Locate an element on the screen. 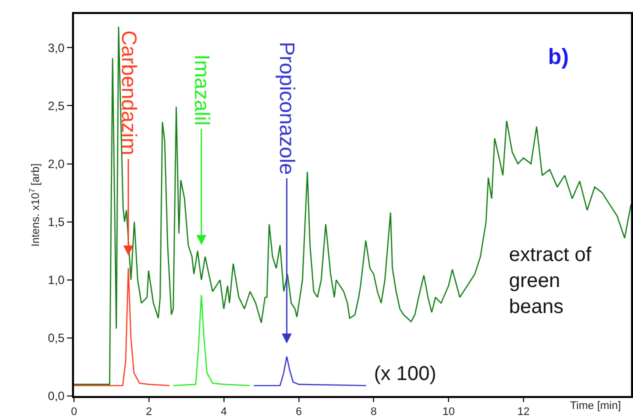 This screenshot has width=633, height=417. x-tick-label: 2 is located at coordinates (149, 411).